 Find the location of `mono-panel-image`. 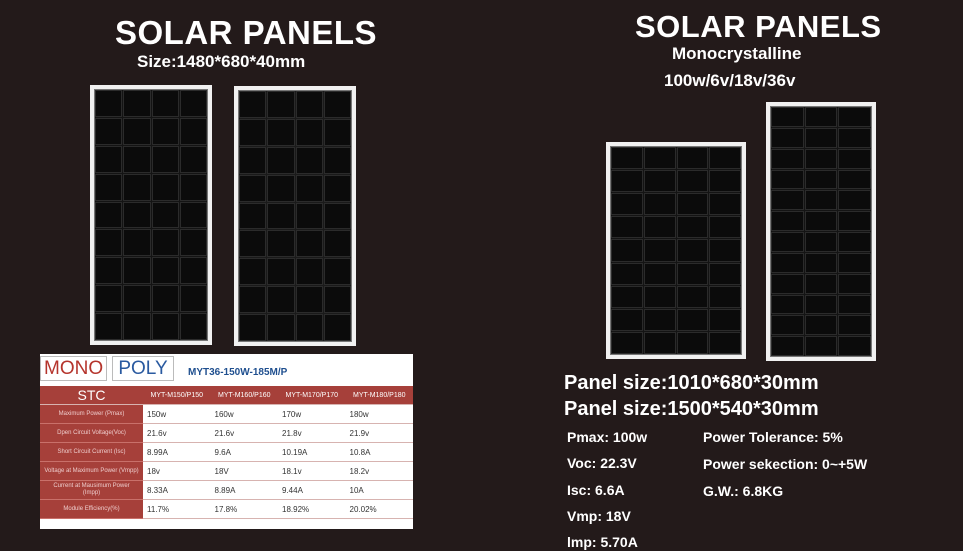

mono-panel-image is located at coordinates (151, 215).